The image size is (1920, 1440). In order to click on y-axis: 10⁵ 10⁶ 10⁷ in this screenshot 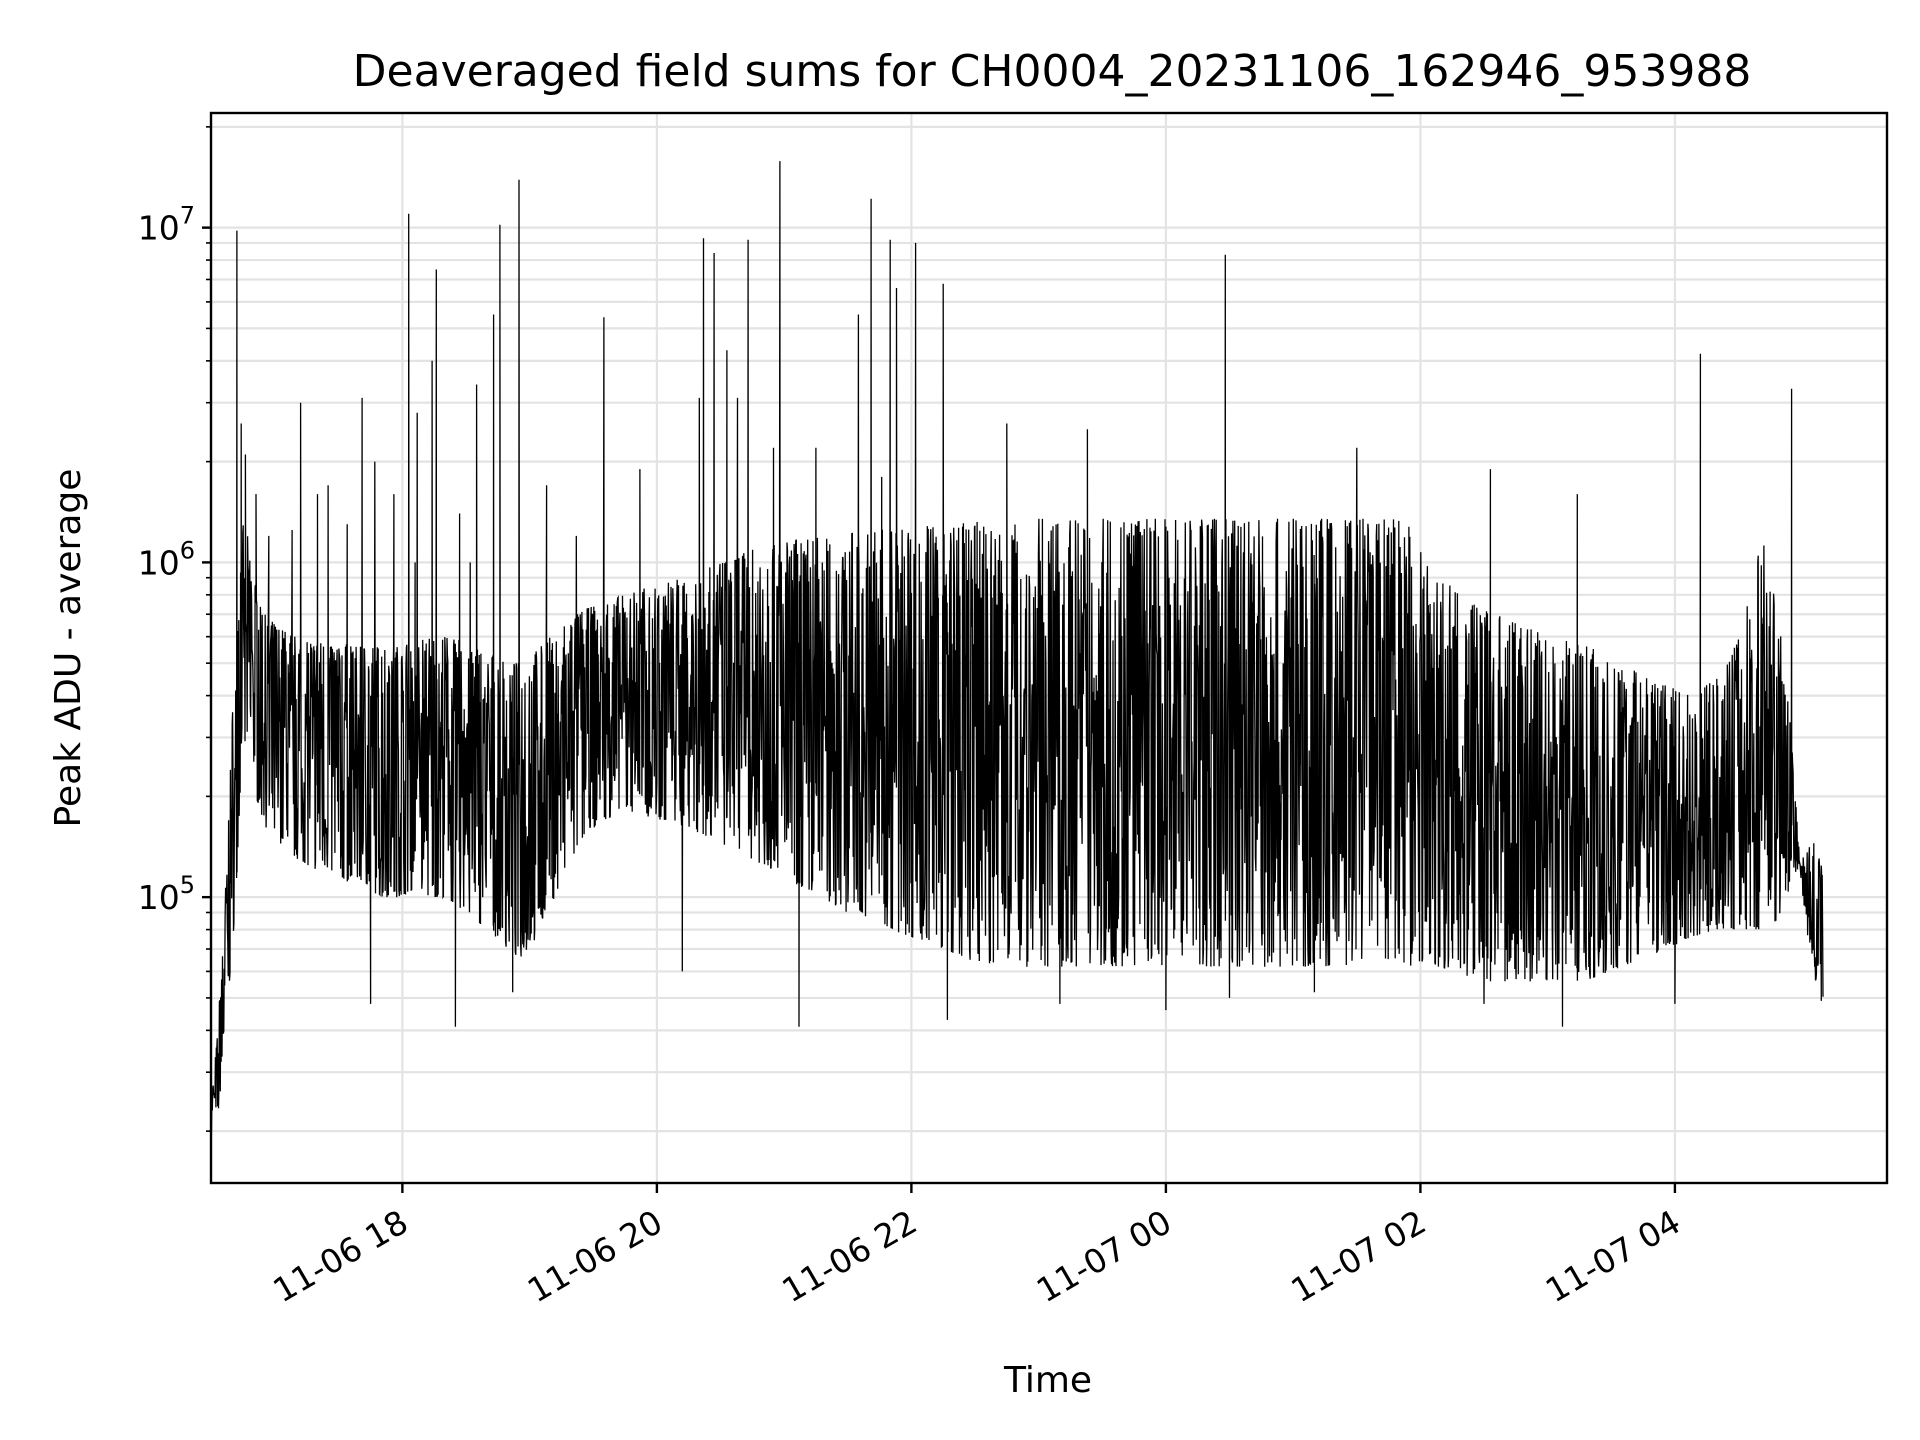, I will do `click(174, 629)`.